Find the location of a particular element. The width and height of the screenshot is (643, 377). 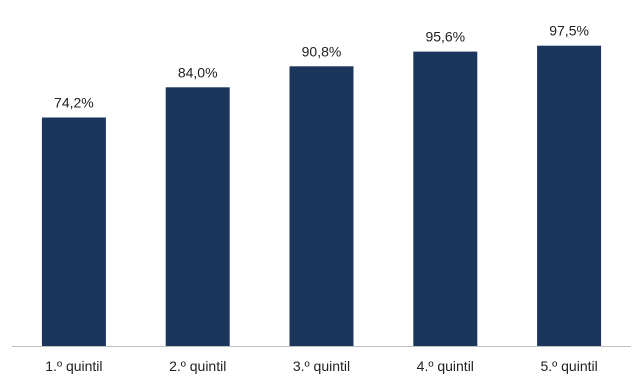

data-label-2: 84,0% is located at coordinates (198, 72).